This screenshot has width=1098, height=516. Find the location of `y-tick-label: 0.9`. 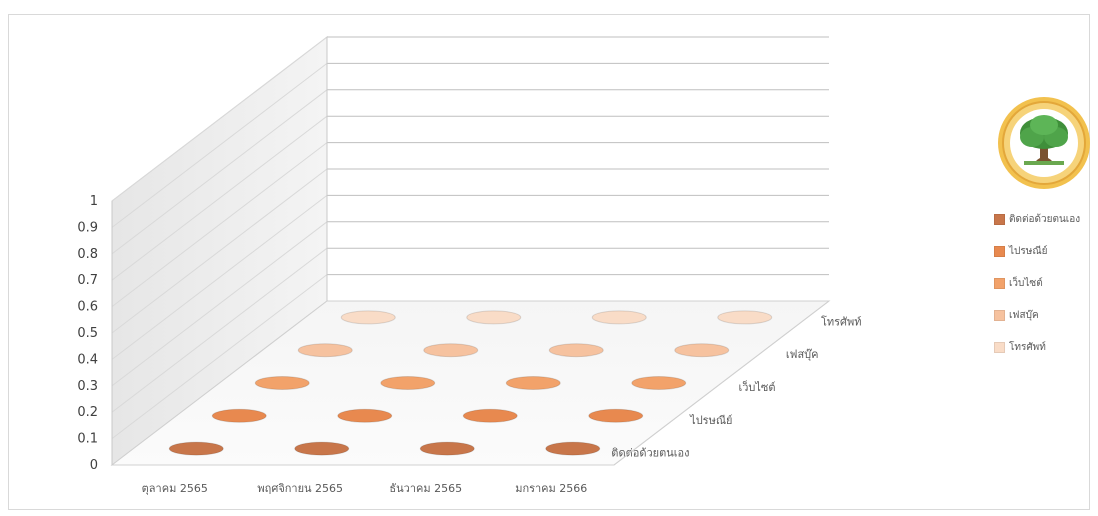

y-tick-label: 0.9 is located at coordinates (87, 227).